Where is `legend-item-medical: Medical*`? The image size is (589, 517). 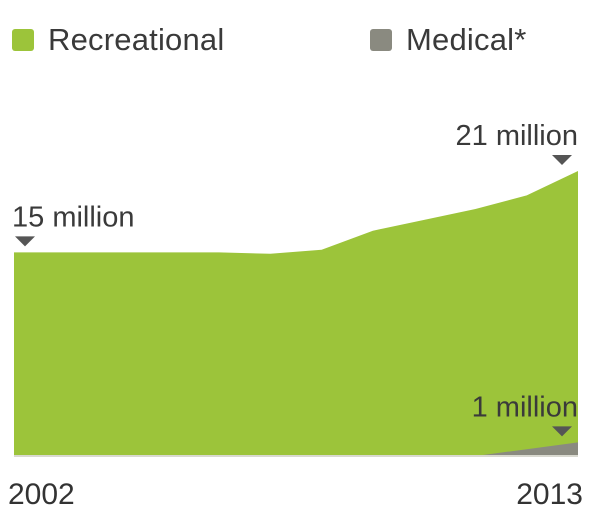 legend-item-medical: Medical* is located at coordinates (448, 40).